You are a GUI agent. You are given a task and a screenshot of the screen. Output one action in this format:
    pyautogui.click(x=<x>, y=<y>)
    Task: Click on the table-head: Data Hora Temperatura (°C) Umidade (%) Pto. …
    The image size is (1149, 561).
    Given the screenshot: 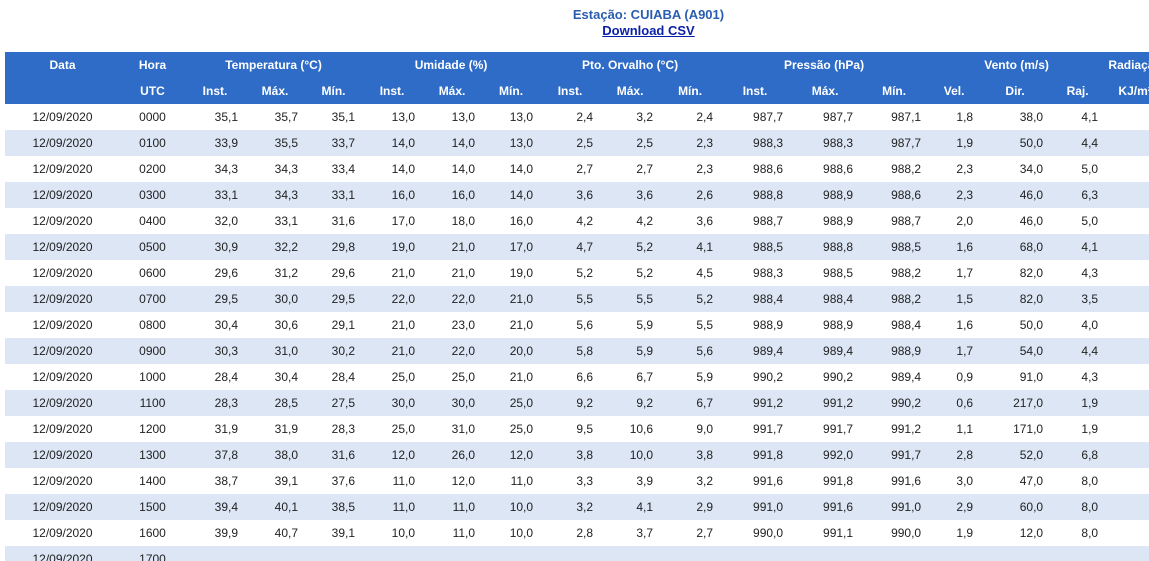 What is the action you would take?
    pyautogui.click(x=577, y=78)
    